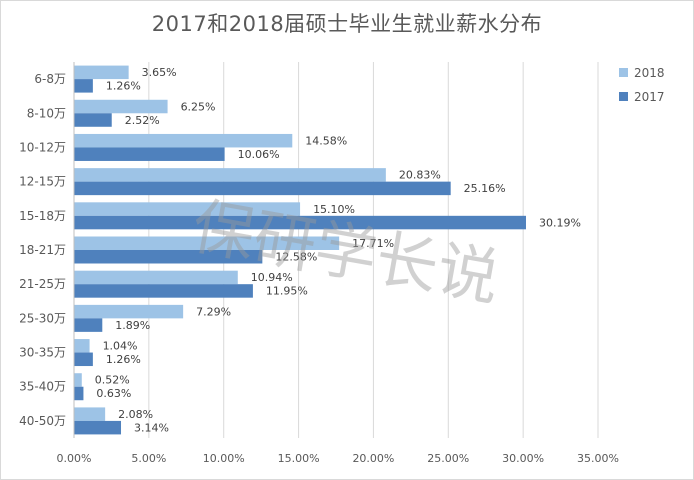 This screenshot has width=694, height=480. What do you see at coordinates (287, 291) in the screenshot?
I see `data-label: 11.95%` at bounding box center [287, 291].